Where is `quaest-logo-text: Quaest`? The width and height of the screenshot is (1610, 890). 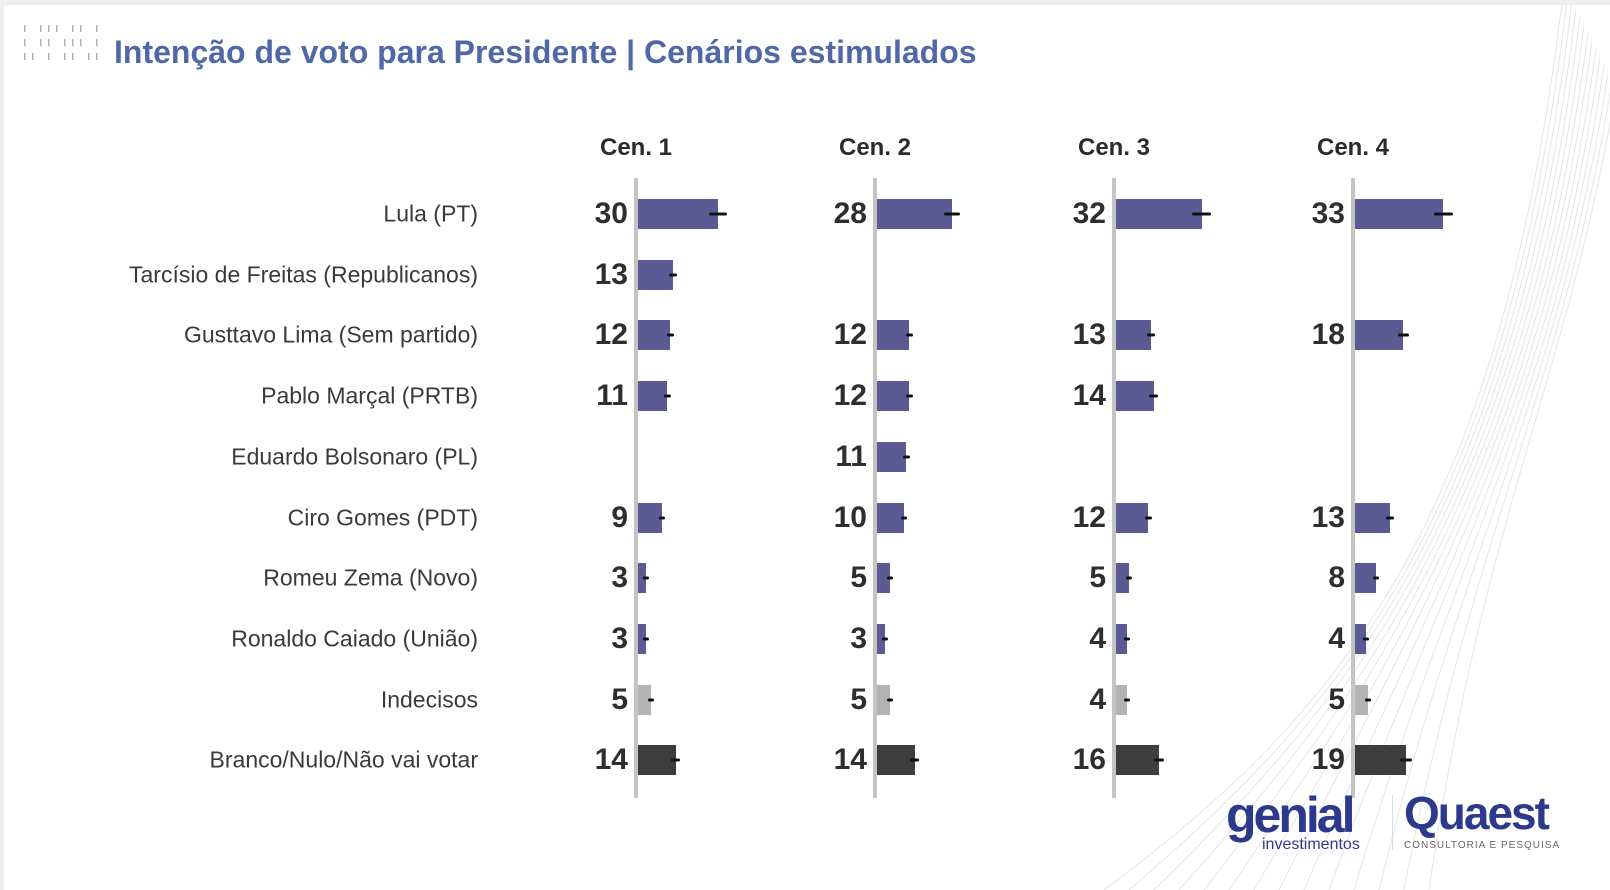 quaest-logo-text: Quaest is located at coordinates (1477, 813).